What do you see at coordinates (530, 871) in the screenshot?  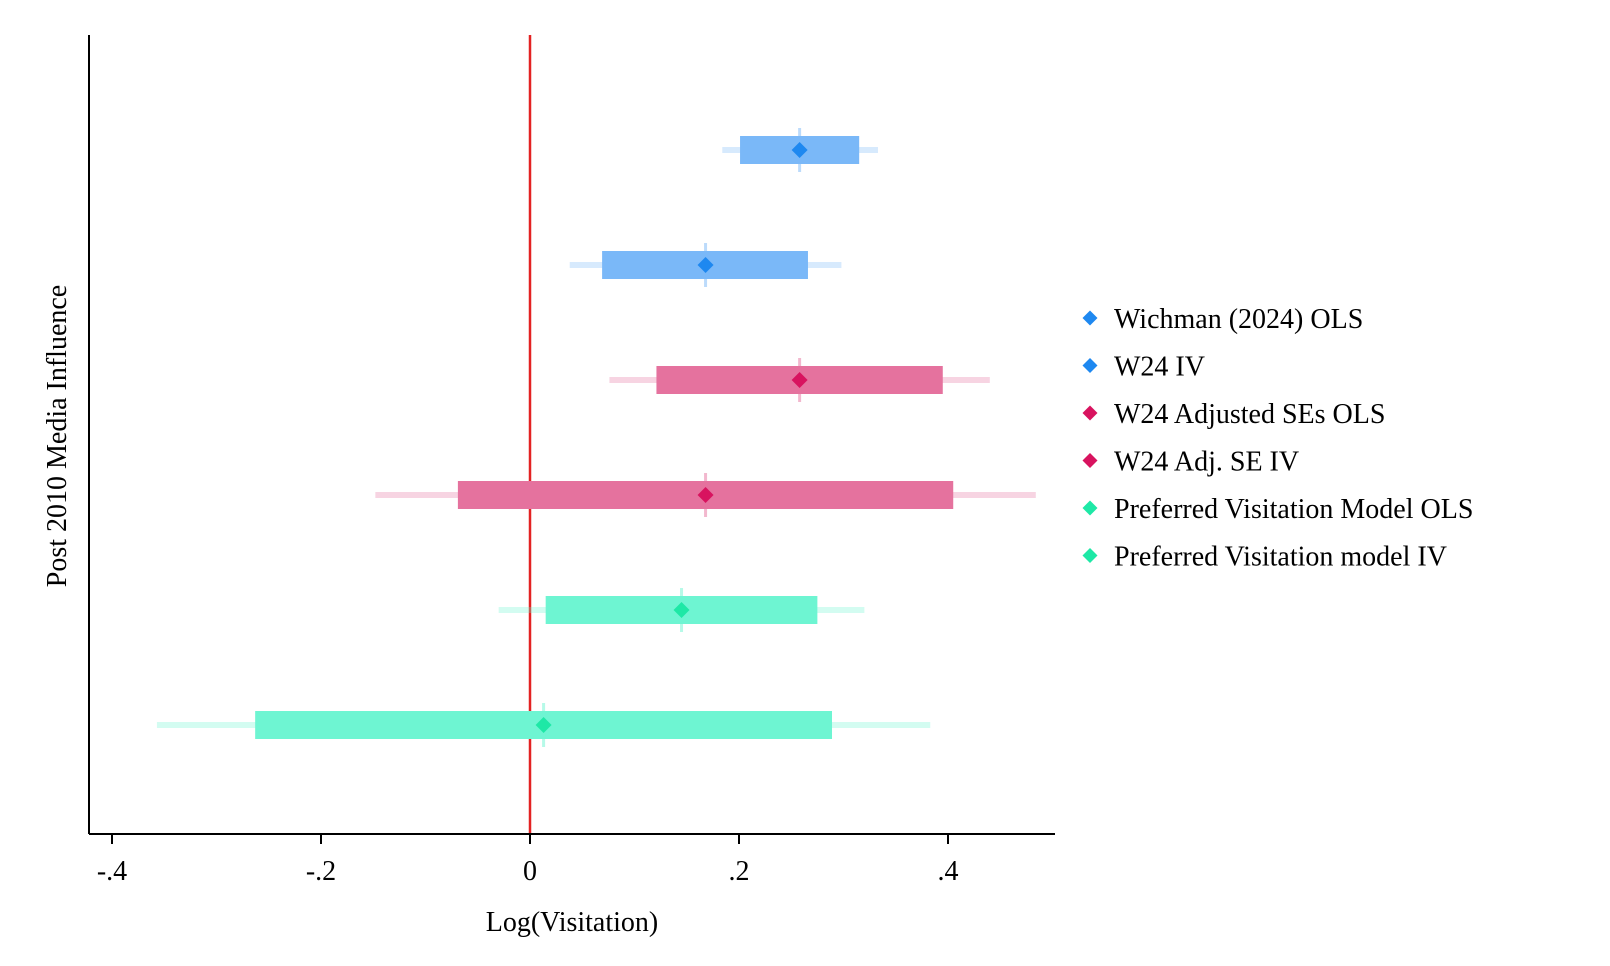 I see `x-tick-label: 0` at bounding box center [530, 871].